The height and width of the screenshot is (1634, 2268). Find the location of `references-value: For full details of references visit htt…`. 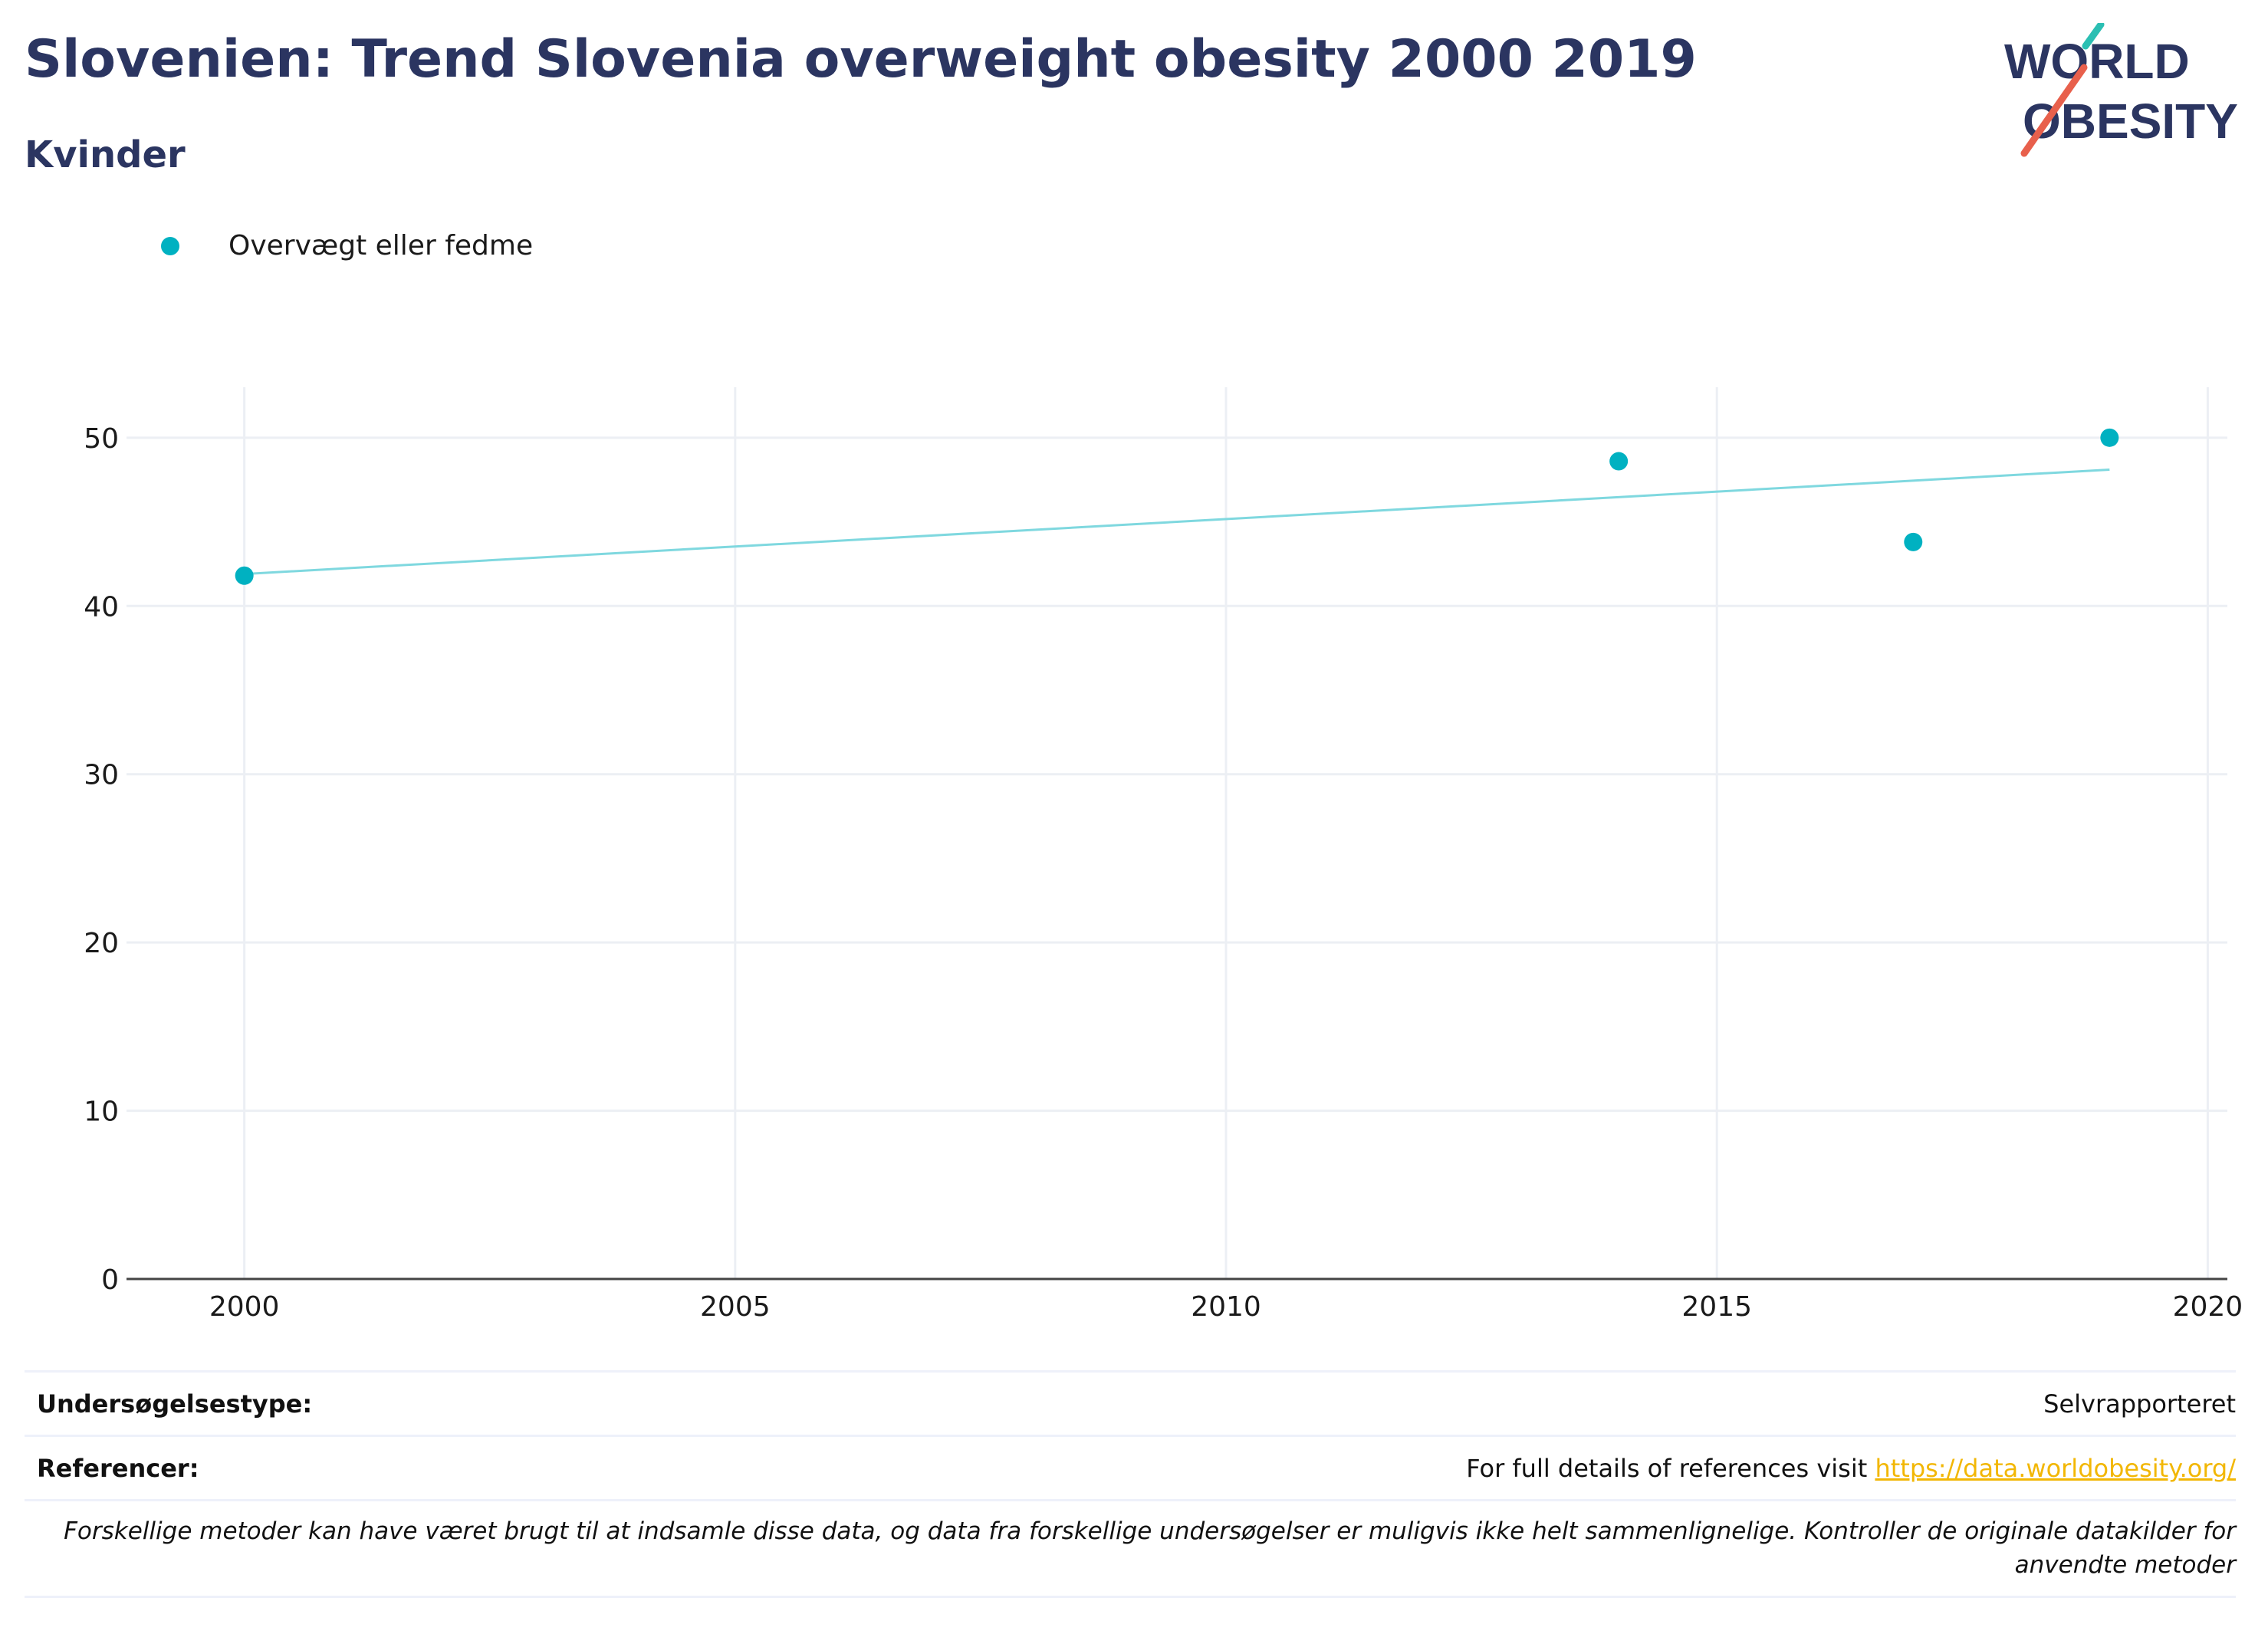

references-value: For full details of references visit htt… is located at coordinates (1851, 1469).